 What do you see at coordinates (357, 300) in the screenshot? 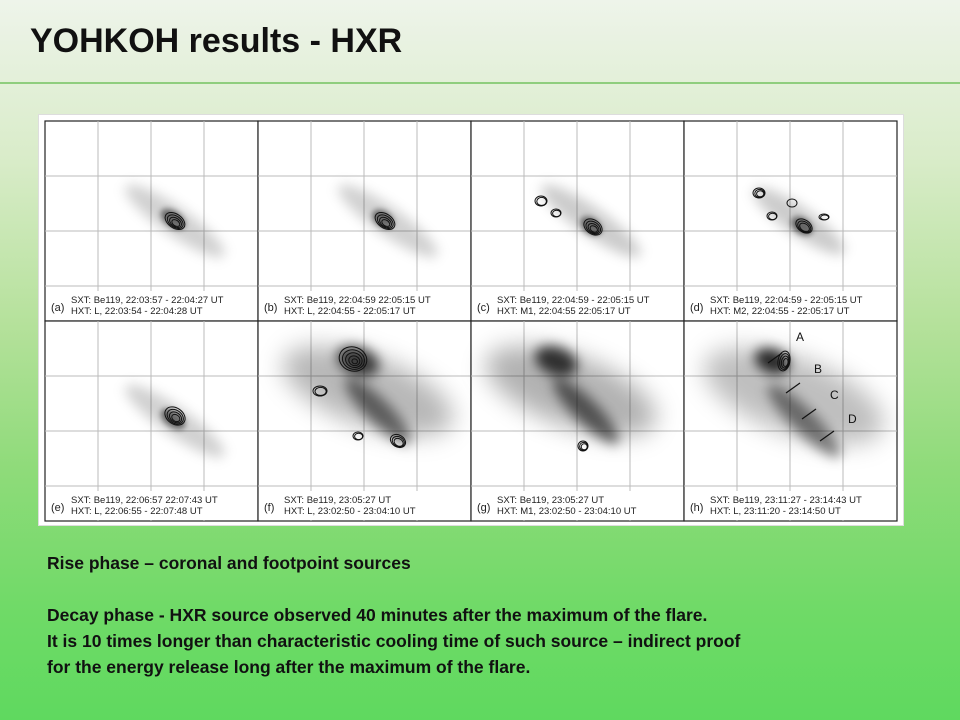
I see `sxt-label: SXT: Be119, 22:04:59 22:05:15 UT` at bounding box center [357, 300].